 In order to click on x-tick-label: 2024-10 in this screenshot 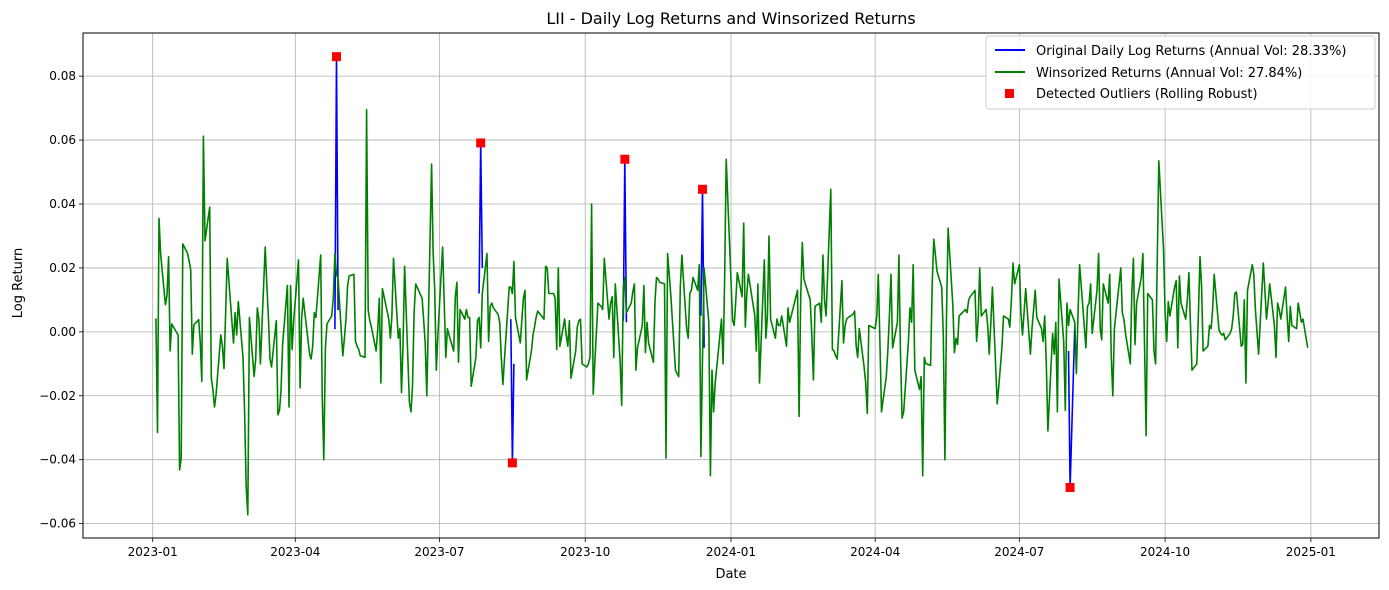, I will do `click(1165, 552)`.